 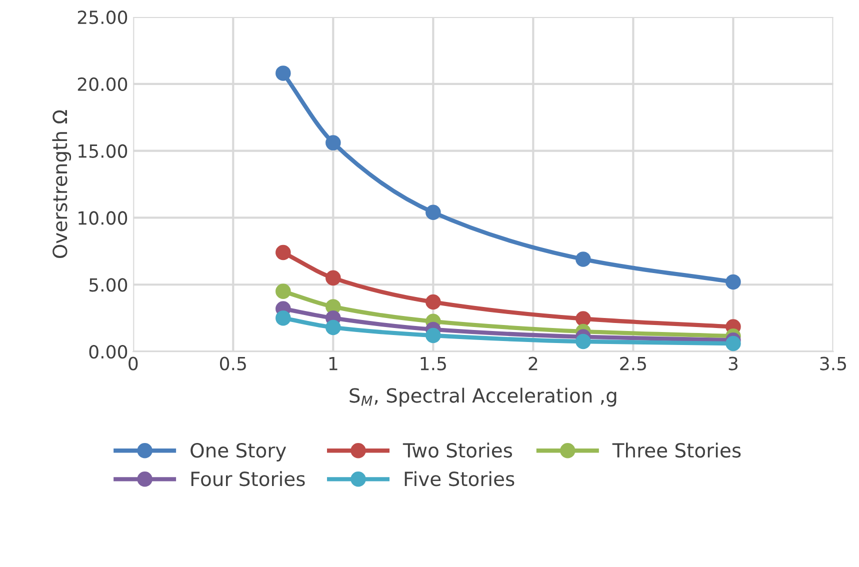 What do you see at coordinates (108, 352) in the screenshot?
I see `y-tick-label: 0.00` at bounding box center [108, 352].